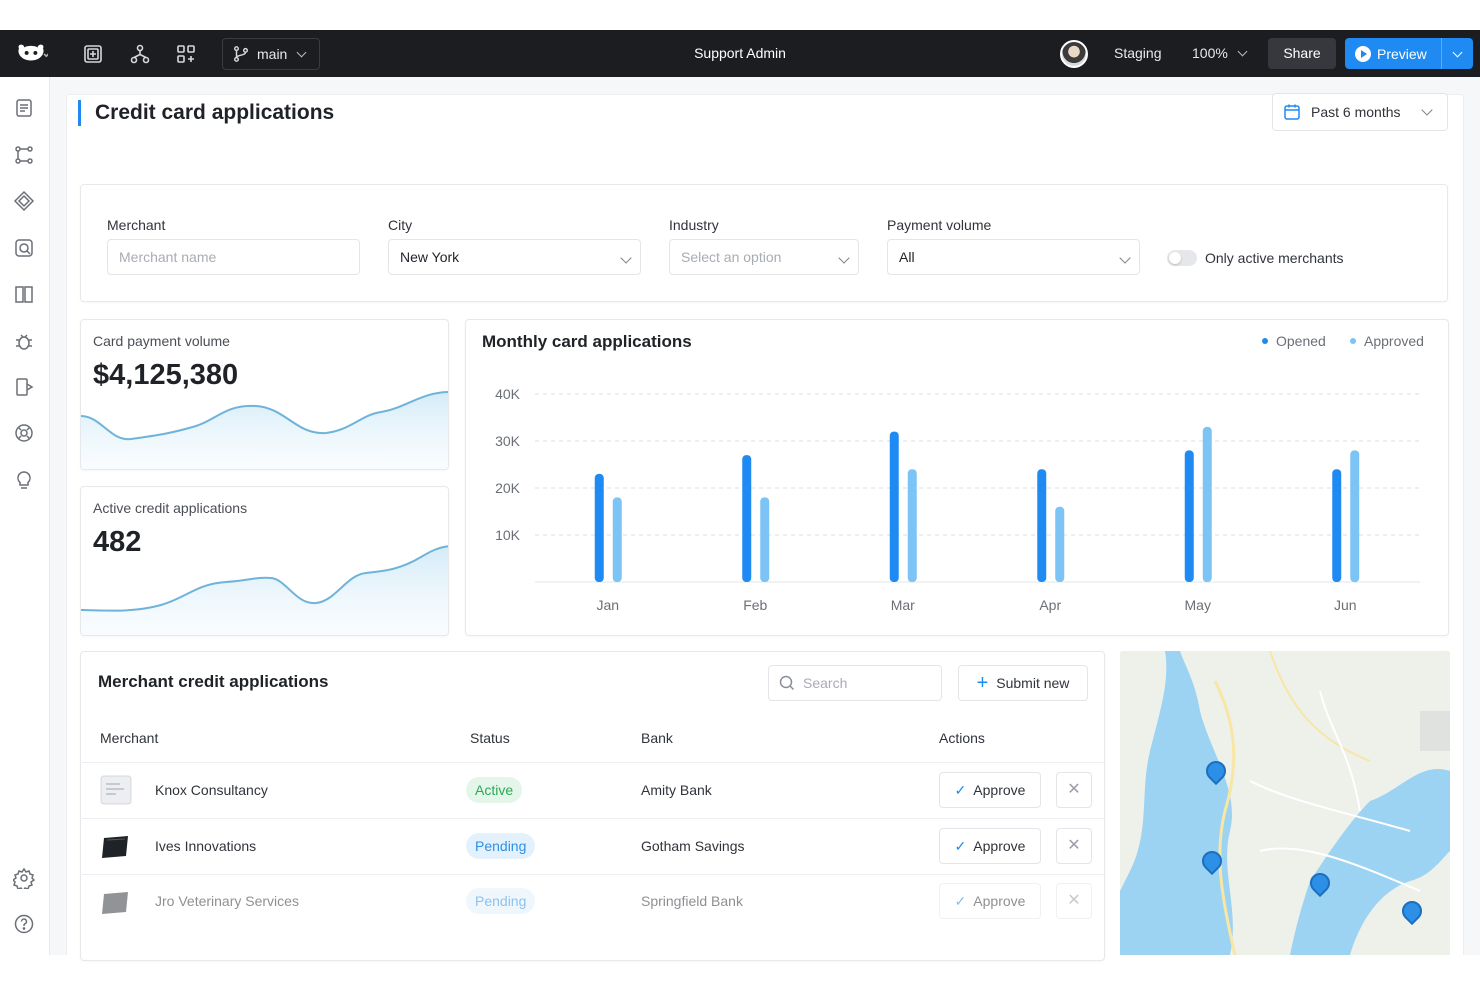  What do you see at coordinates (25, 295) in the screenshot?
I see `docs-icon` at bounding box center [25, 295].